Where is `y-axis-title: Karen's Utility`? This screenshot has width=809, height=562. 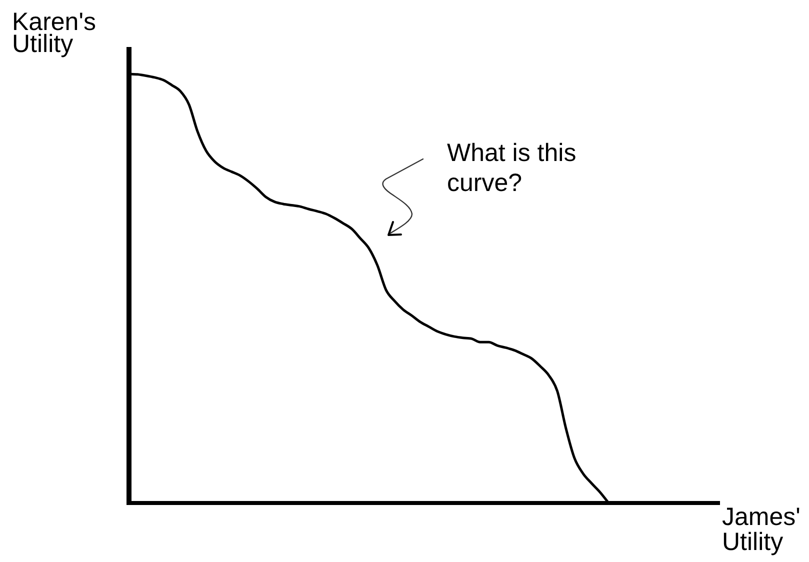 y-axis-title: Karen's Utility is located at coordinates (54, 33).